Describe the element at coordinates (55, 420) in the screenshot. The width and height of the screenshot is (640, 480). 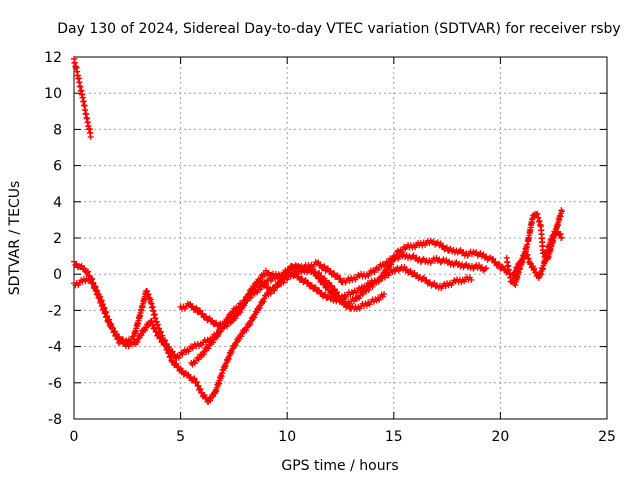
I see `y-tick-label: -8` at that location.